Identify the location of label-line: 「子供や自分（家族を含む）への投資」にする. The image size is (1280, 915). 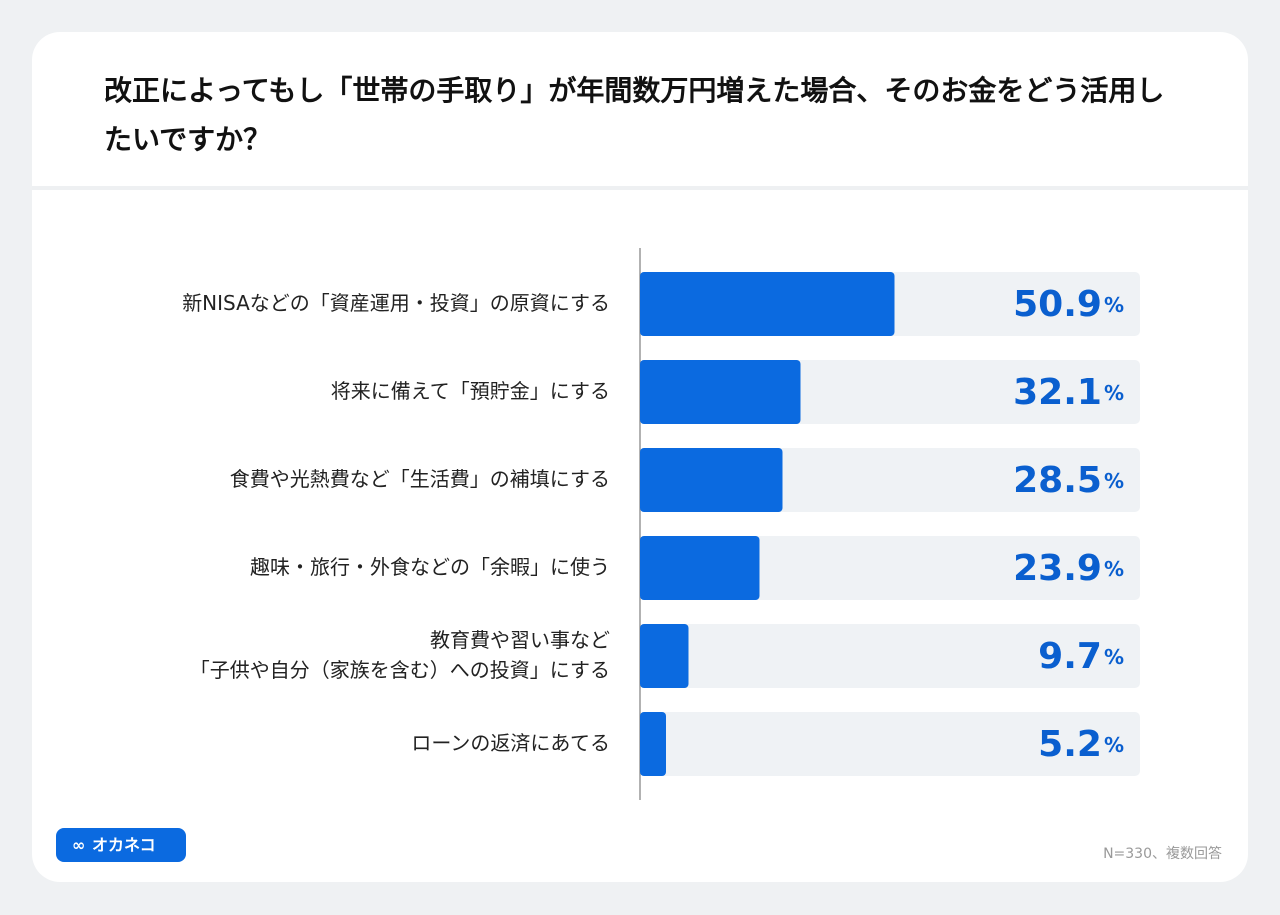
(400, 670).